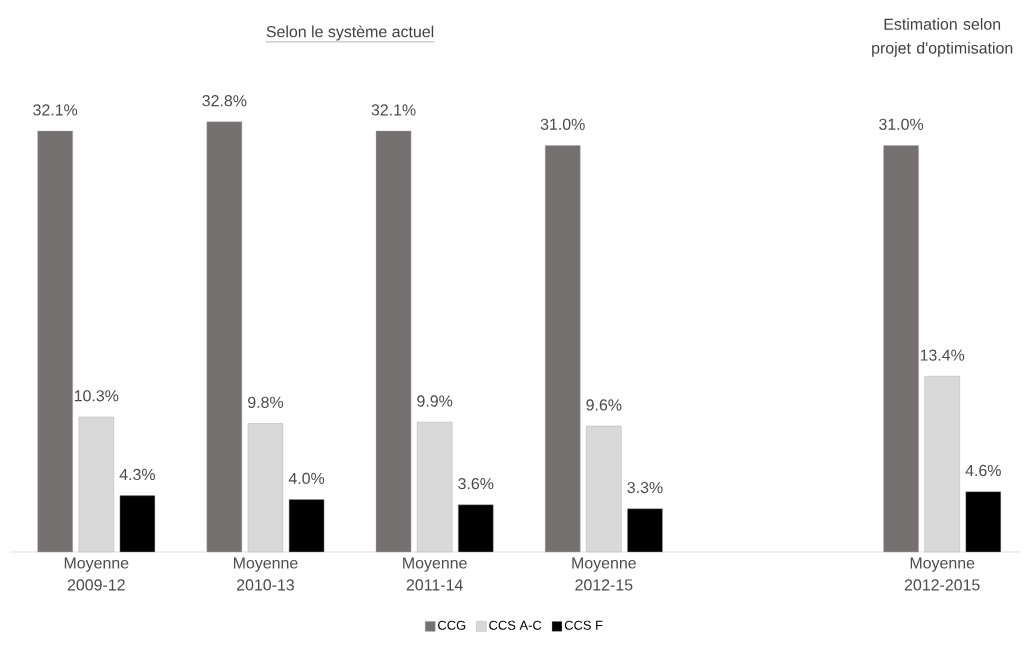  What do you see at coordinates (983, 470) in the screenshot?
I see `data-label: 4.6%` at bounding box center [983, 470].